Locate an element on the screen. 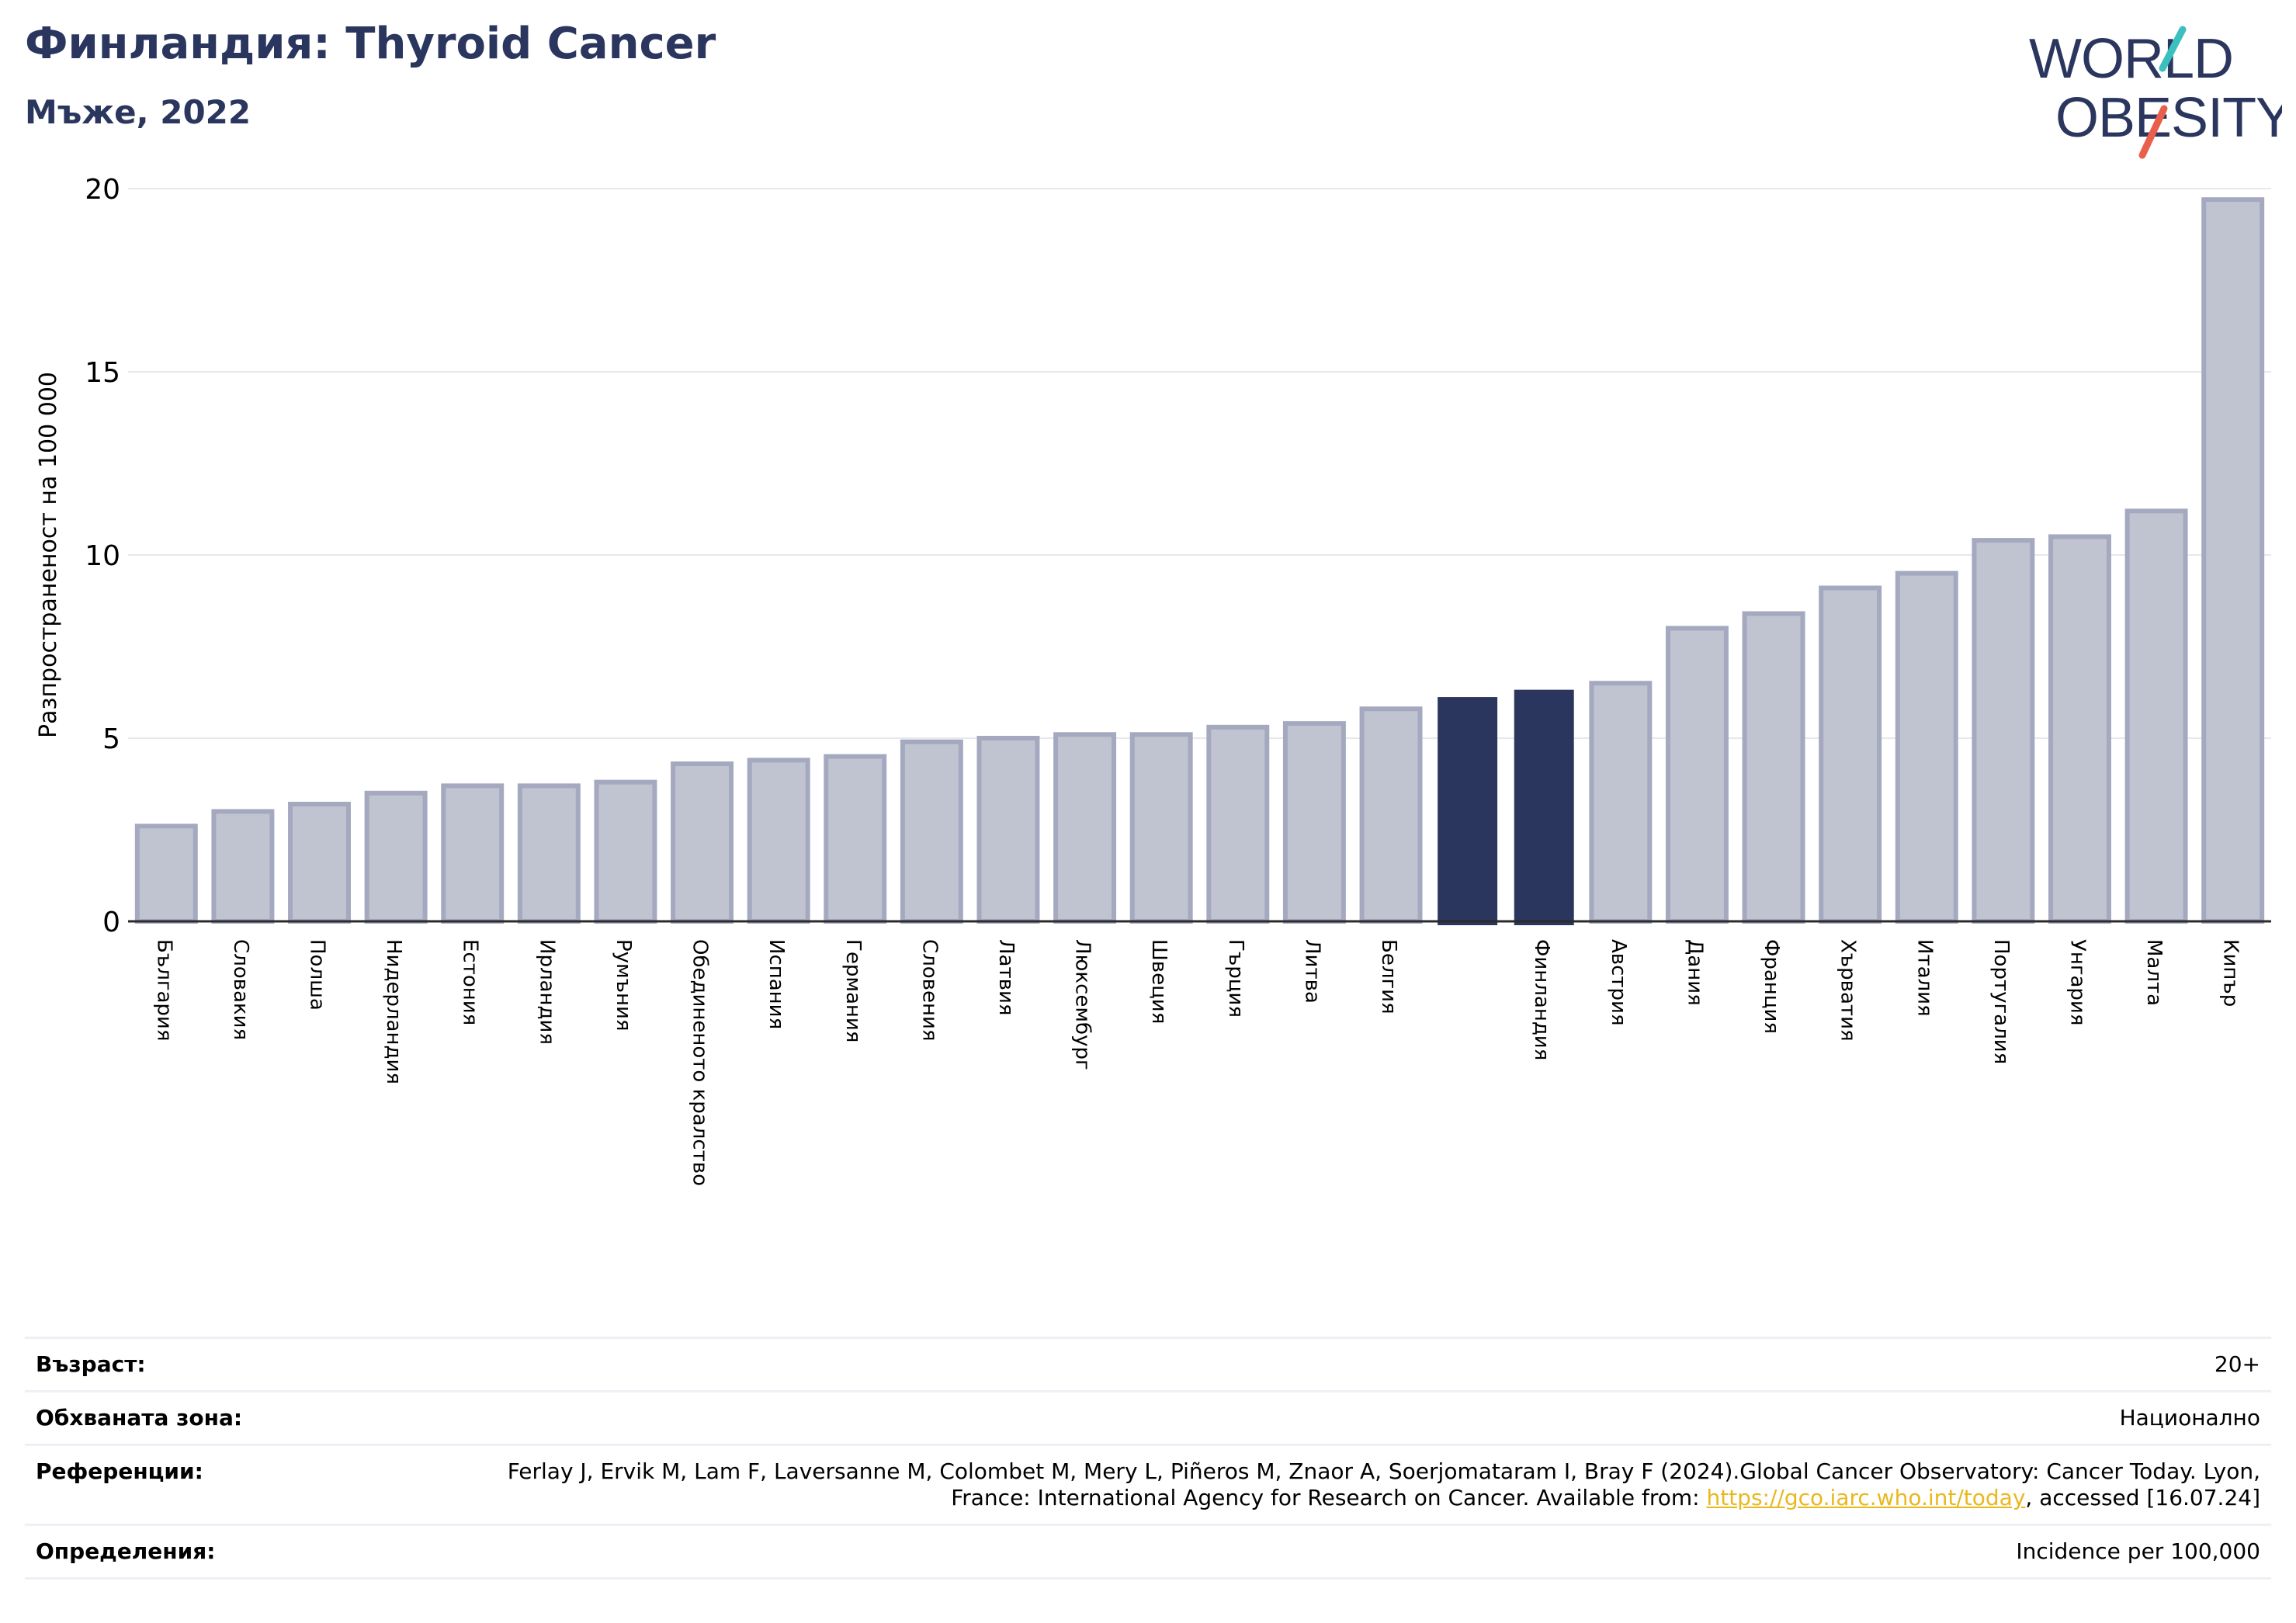 The image size is (2296, 1623). y-axis-label: Разпространеност на 100 000 is located at coordinates (48, 555).